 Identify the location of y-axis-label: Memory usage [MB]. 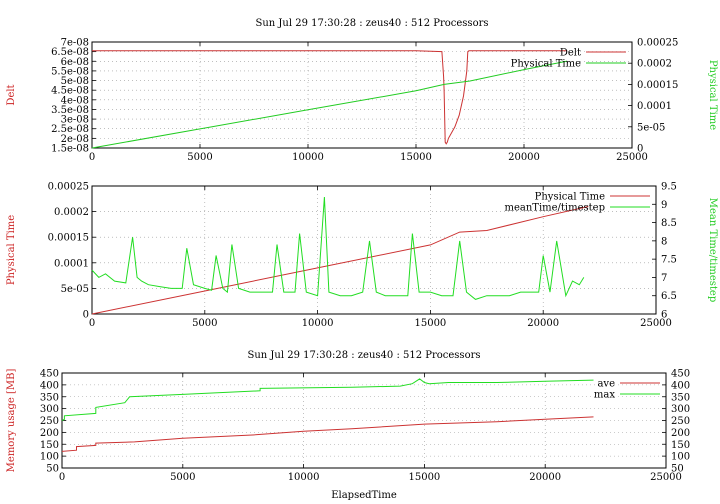
(11, 421).